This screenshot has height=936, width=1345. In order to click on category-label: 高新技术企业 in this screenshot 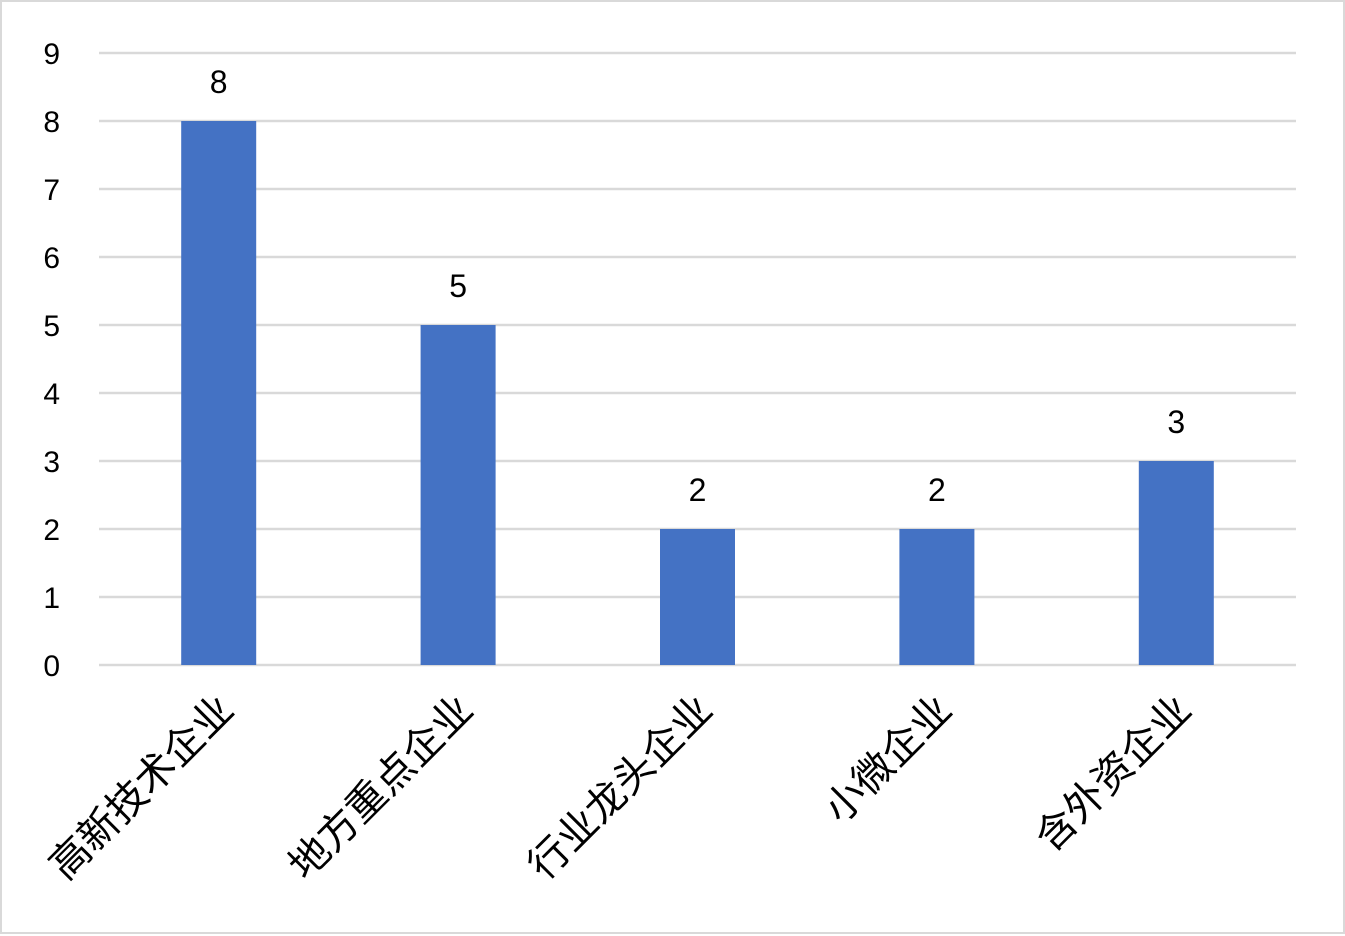, I will do `click(142, 788)`.